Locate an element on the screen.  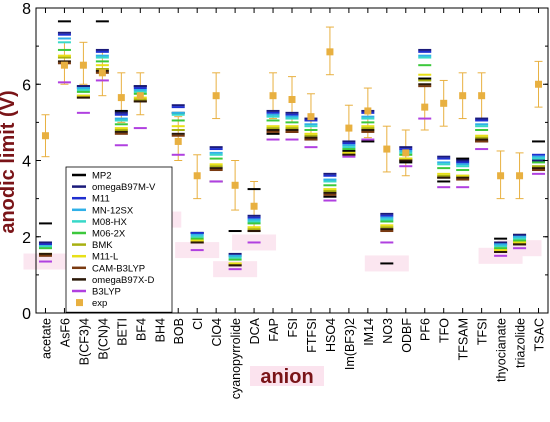
x-tick-label: NO3 is located at coordinates (388, 331).